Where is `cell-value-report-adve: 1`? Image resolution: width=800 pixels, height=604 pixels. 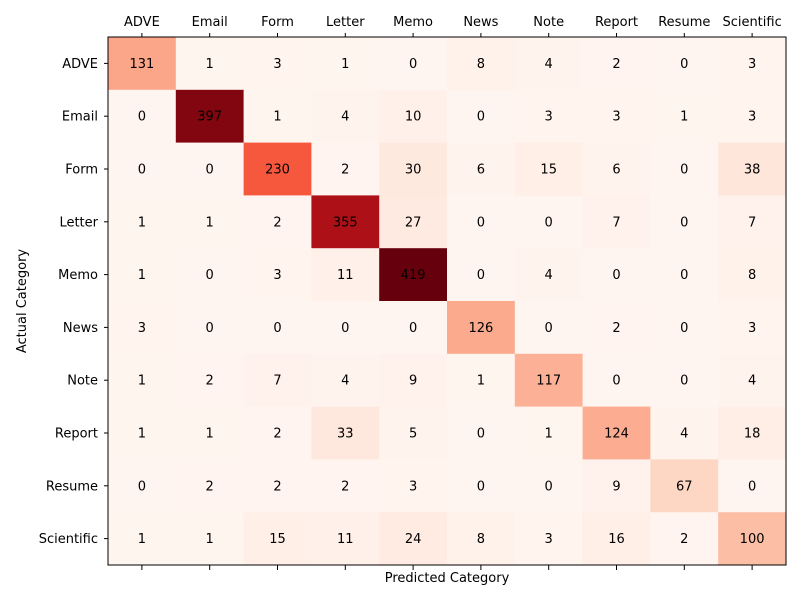
cell-value-report-adve: 1 is located at coordinates (142, 434).